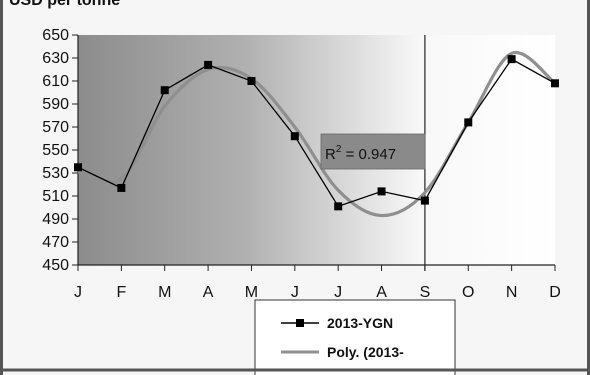  I want to click on y-tick-label: 470, so click(55, 242).